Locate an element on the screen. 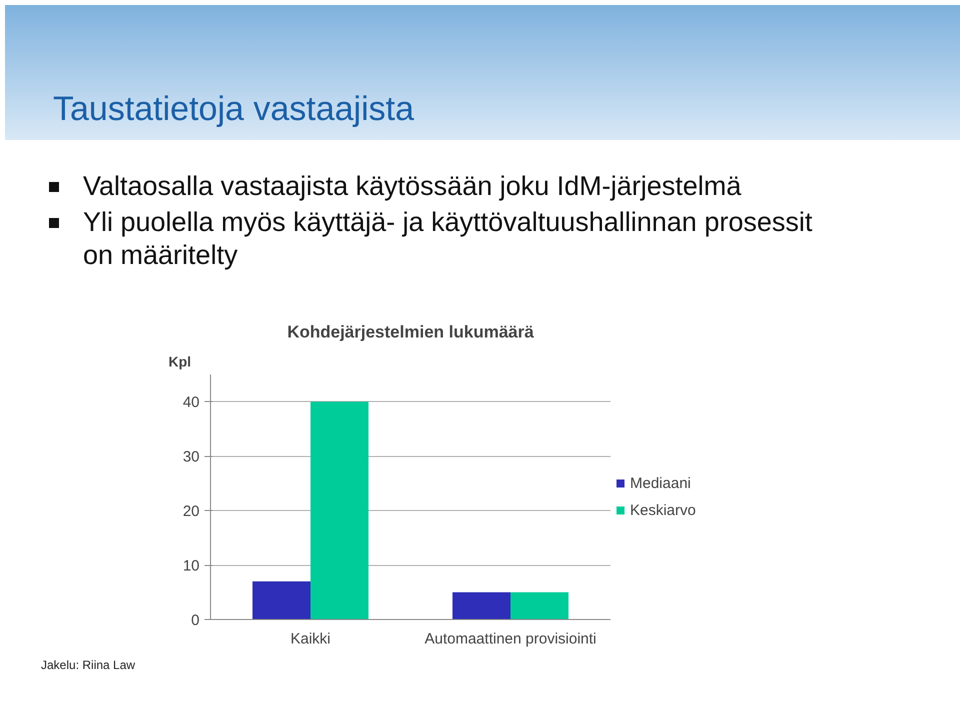 Image resolution: width=960 pixels, height=712 pixels. y-tick-label: 0 is located at coordinates (195, 620).